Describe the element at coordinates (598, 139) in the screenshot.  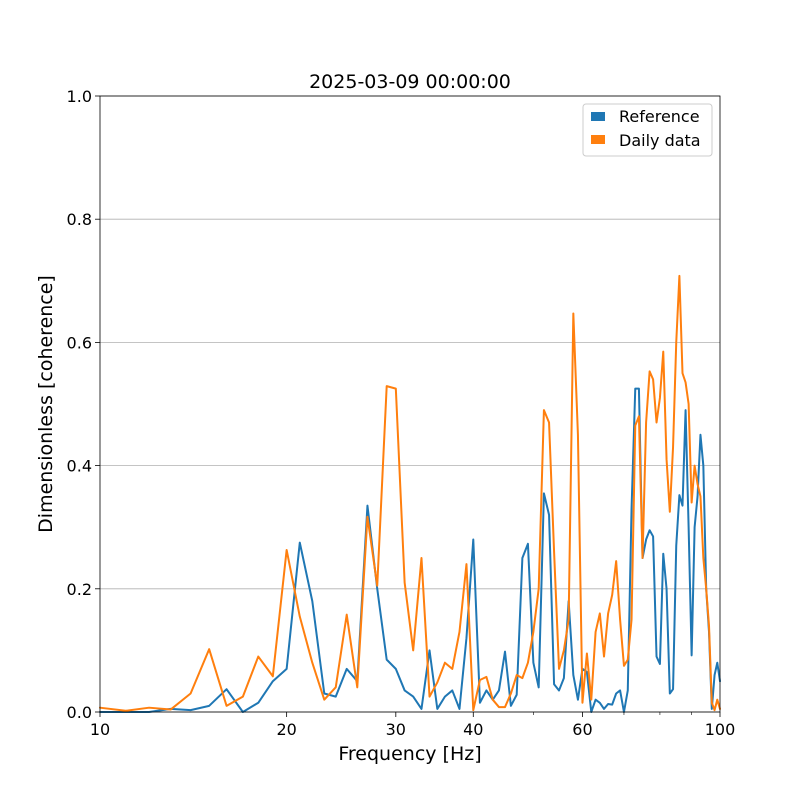
I see `legend-swatch-daily-data` at that location.